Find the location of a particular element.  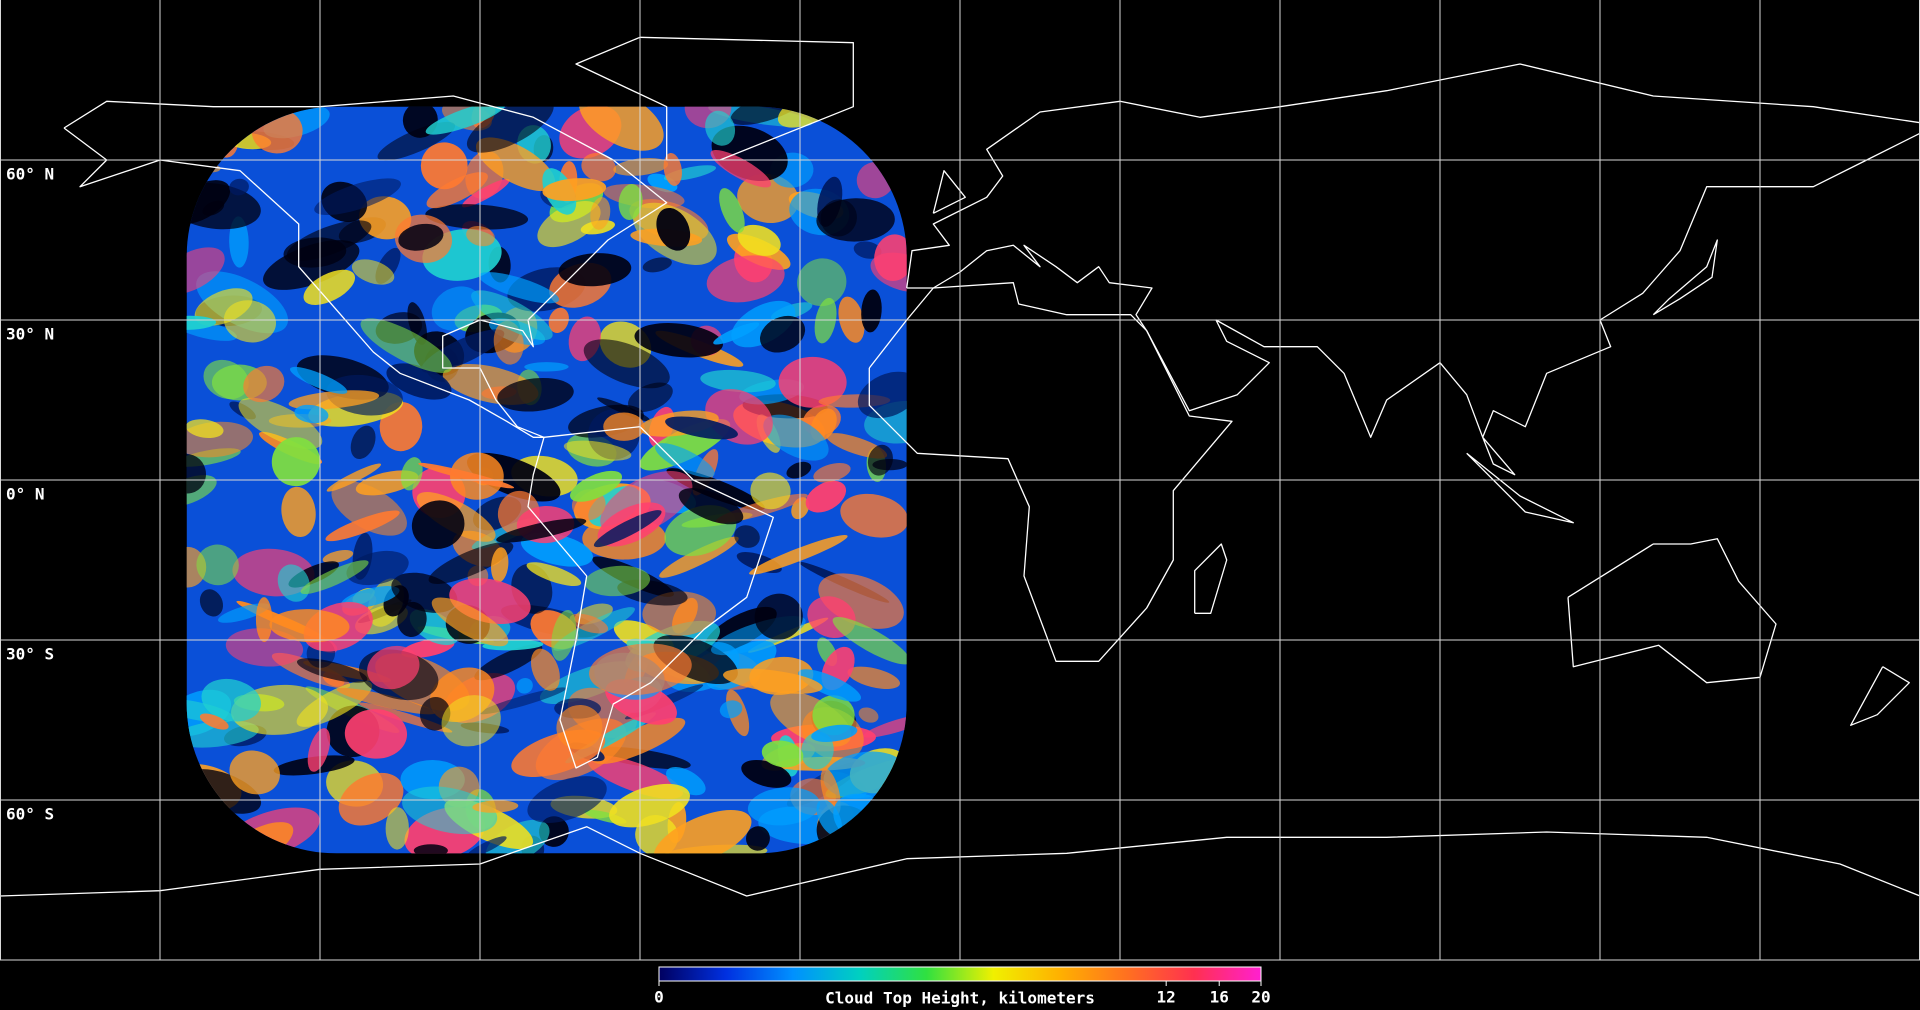

latitude-label: 60° N is located at coordinates (30, 174).